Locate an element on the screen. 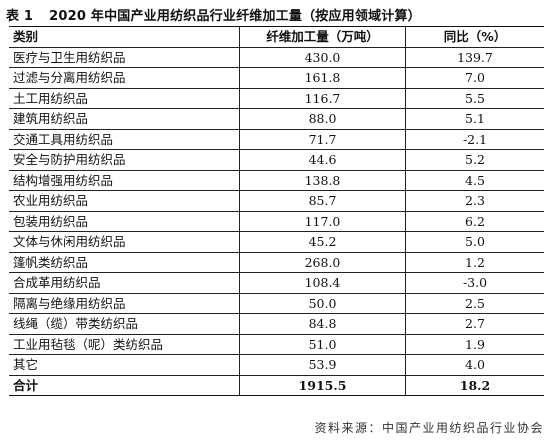 The height and width of the screenshot is (440, 552). row-yoy: -3.0 is located at coordinates (474, 283).